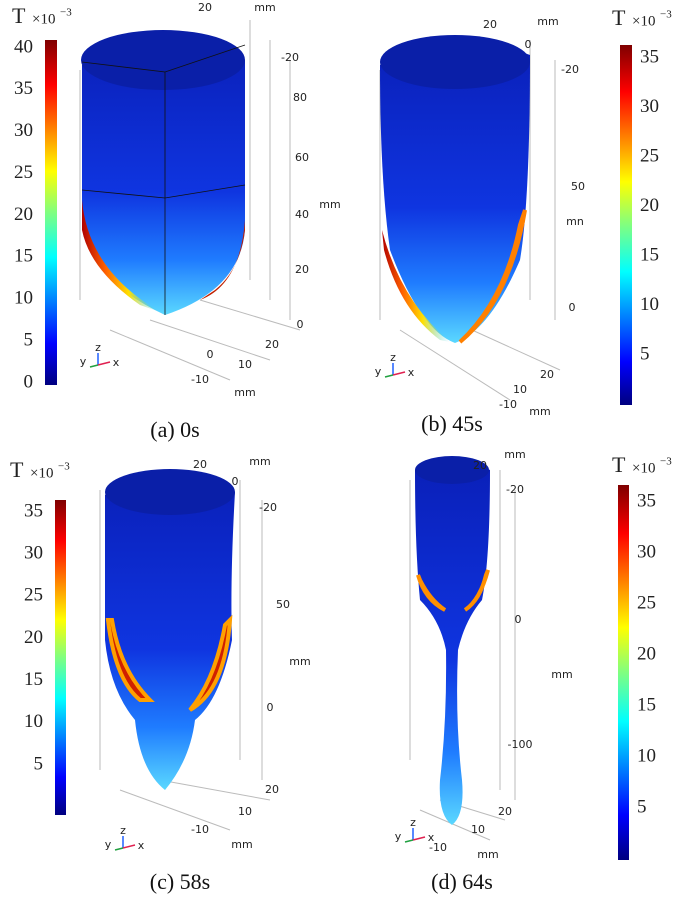  What do you see at coordinates (302, 214) in the screenshot?
I see `axis-label: 40` at bounding box center [302, 214].